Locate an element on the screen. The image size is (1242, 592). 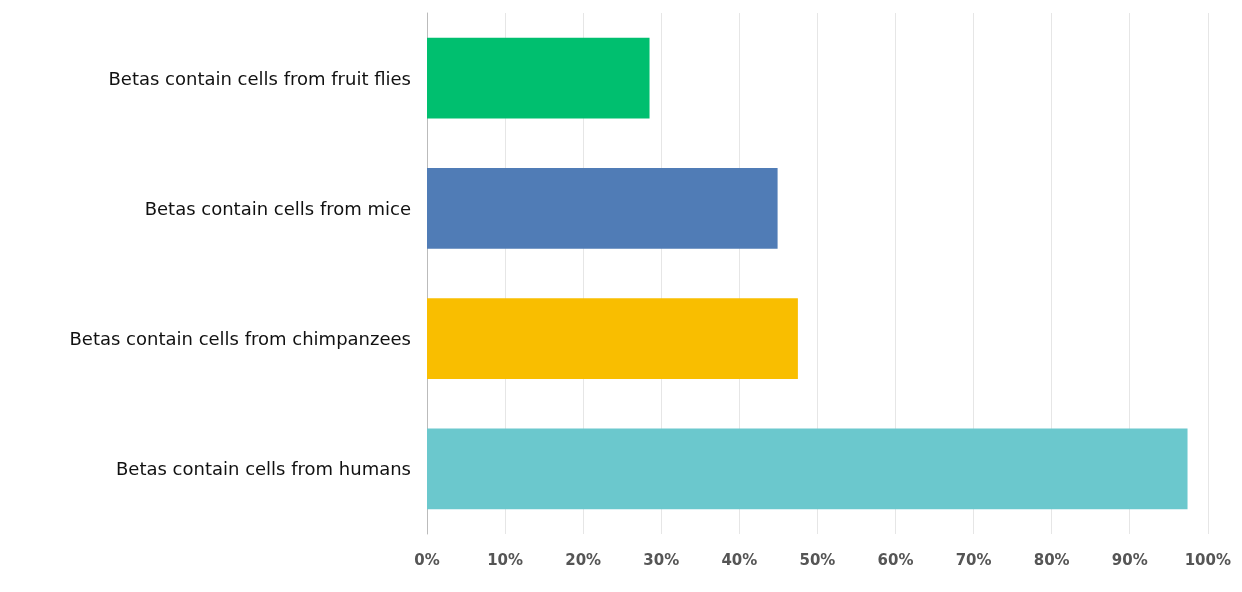
y-tick-label: Betas contain cells from mice is located at coordinates (277, 208).